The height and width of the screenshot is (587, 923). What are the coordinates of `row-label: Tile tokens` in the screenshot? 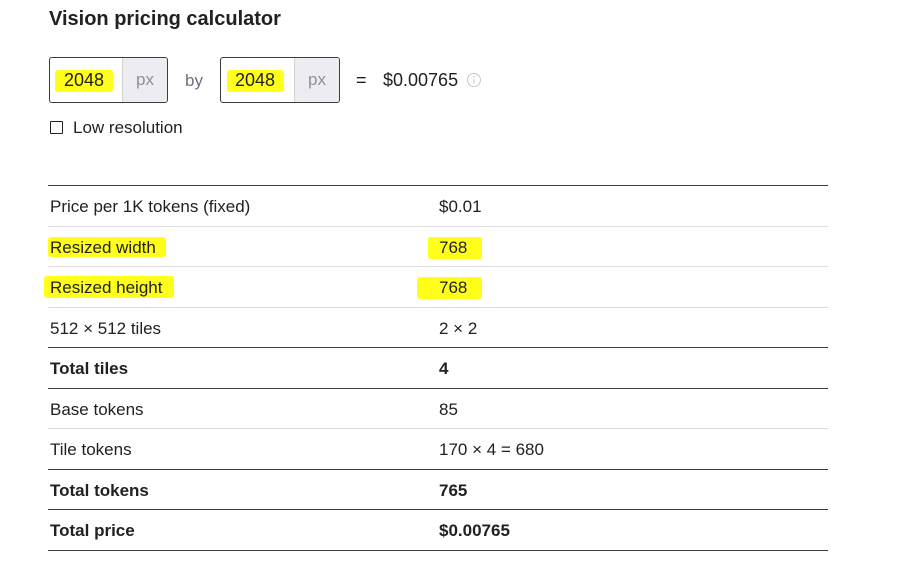 It's located at (91, 449).